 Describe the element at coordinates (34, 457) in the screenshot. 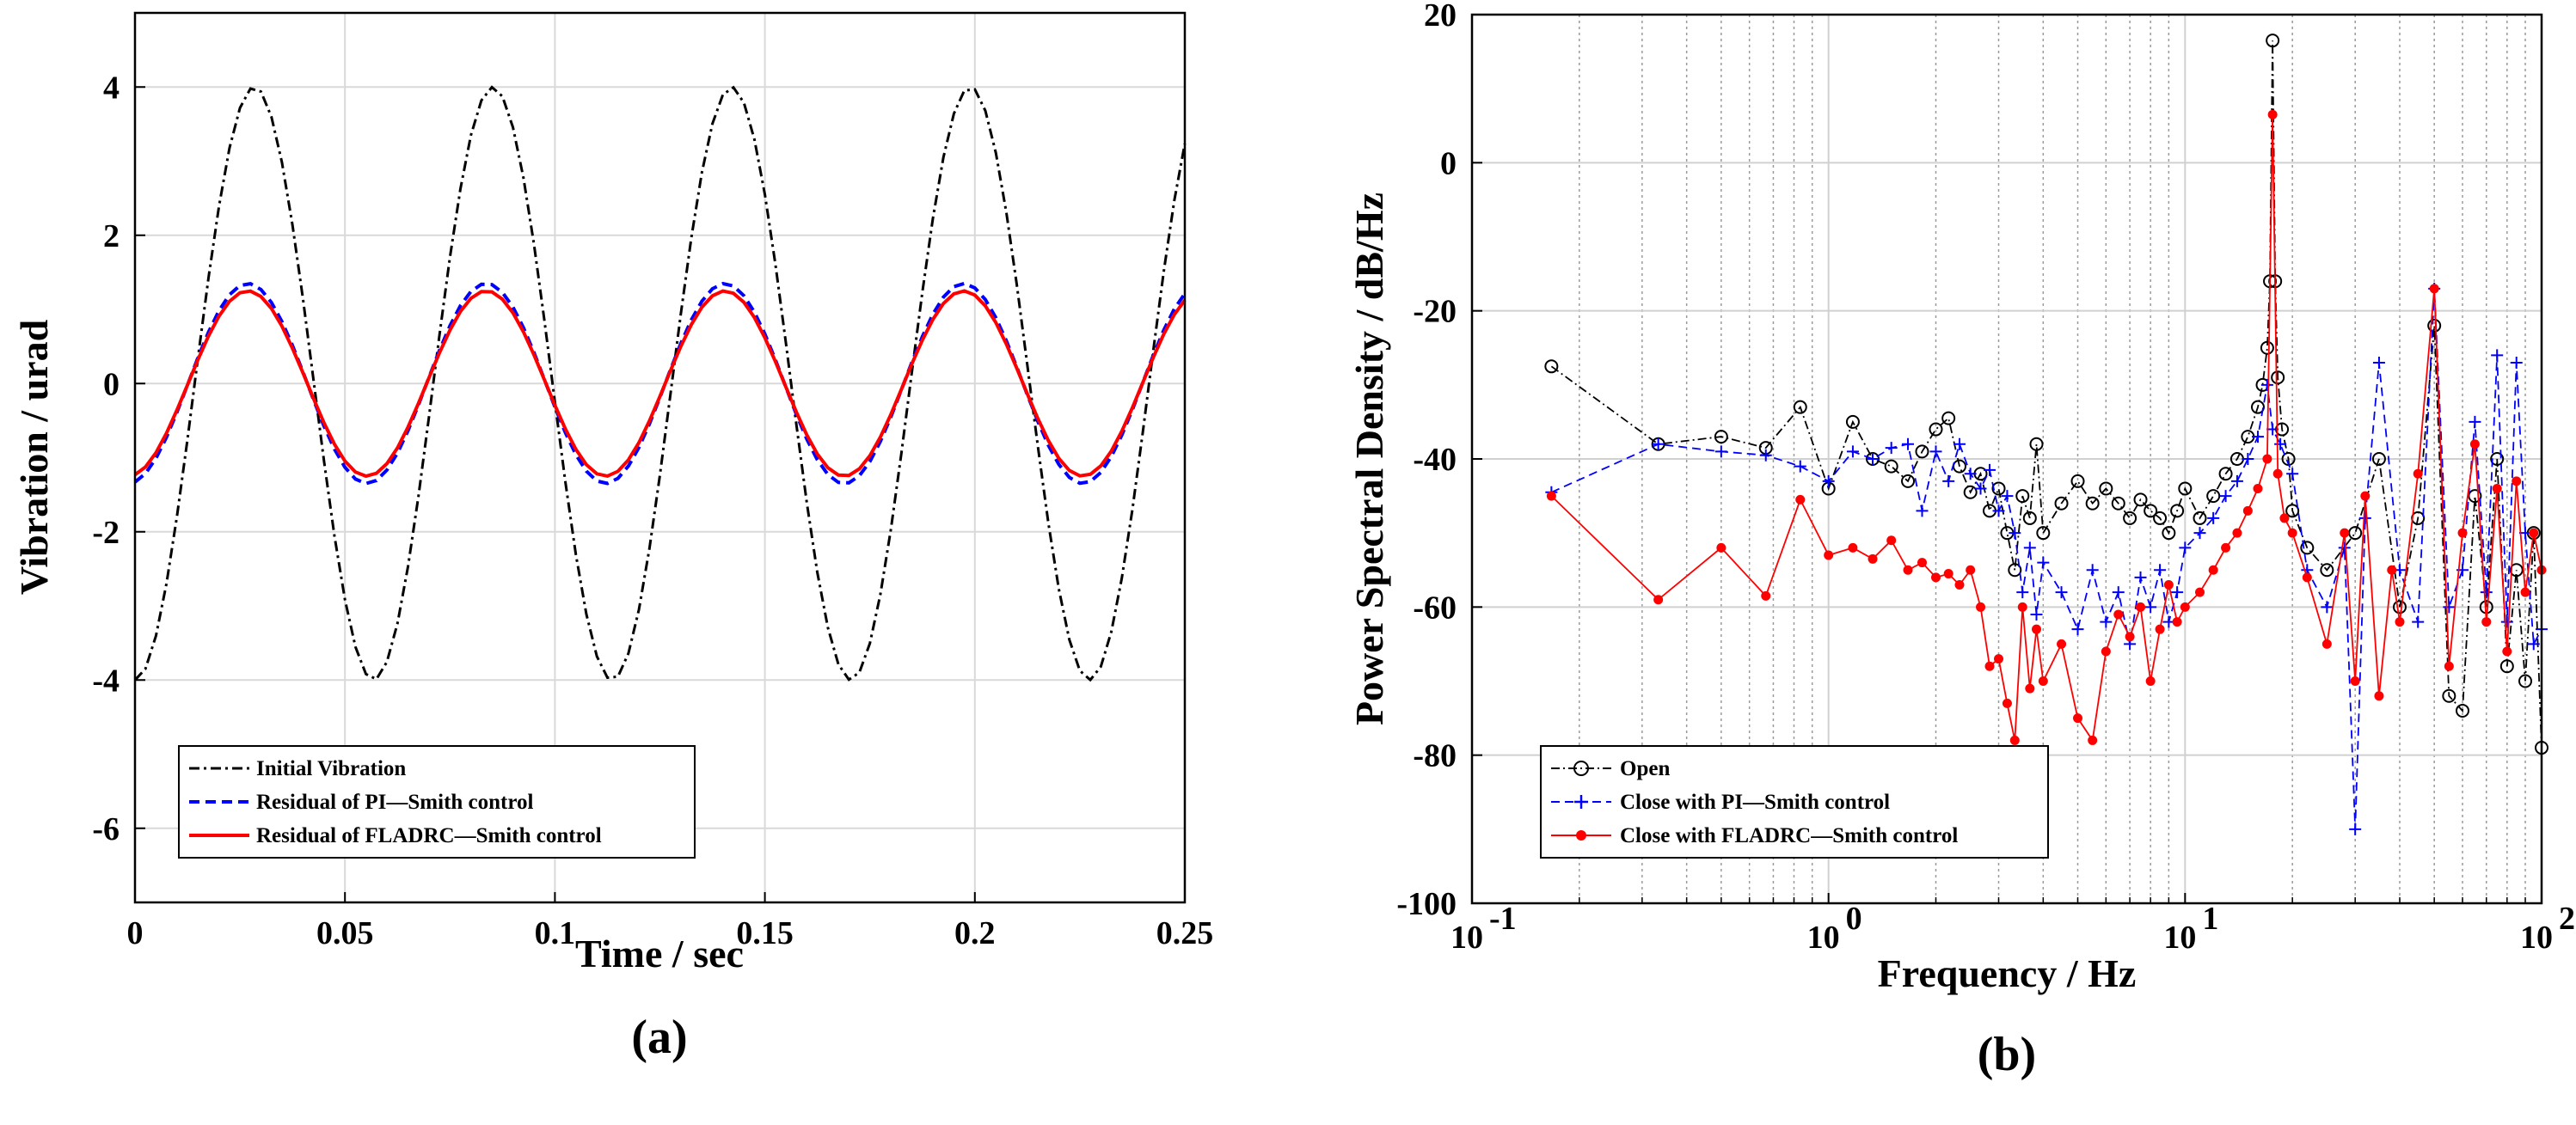

I see `chart-a-ylabel: Vibration / urad` at that location.